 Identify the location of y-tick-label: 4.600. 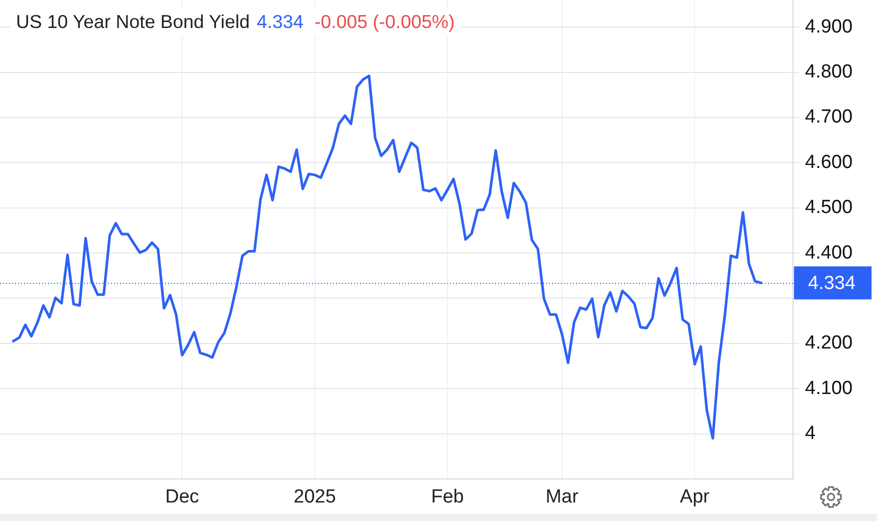
(829, 162).